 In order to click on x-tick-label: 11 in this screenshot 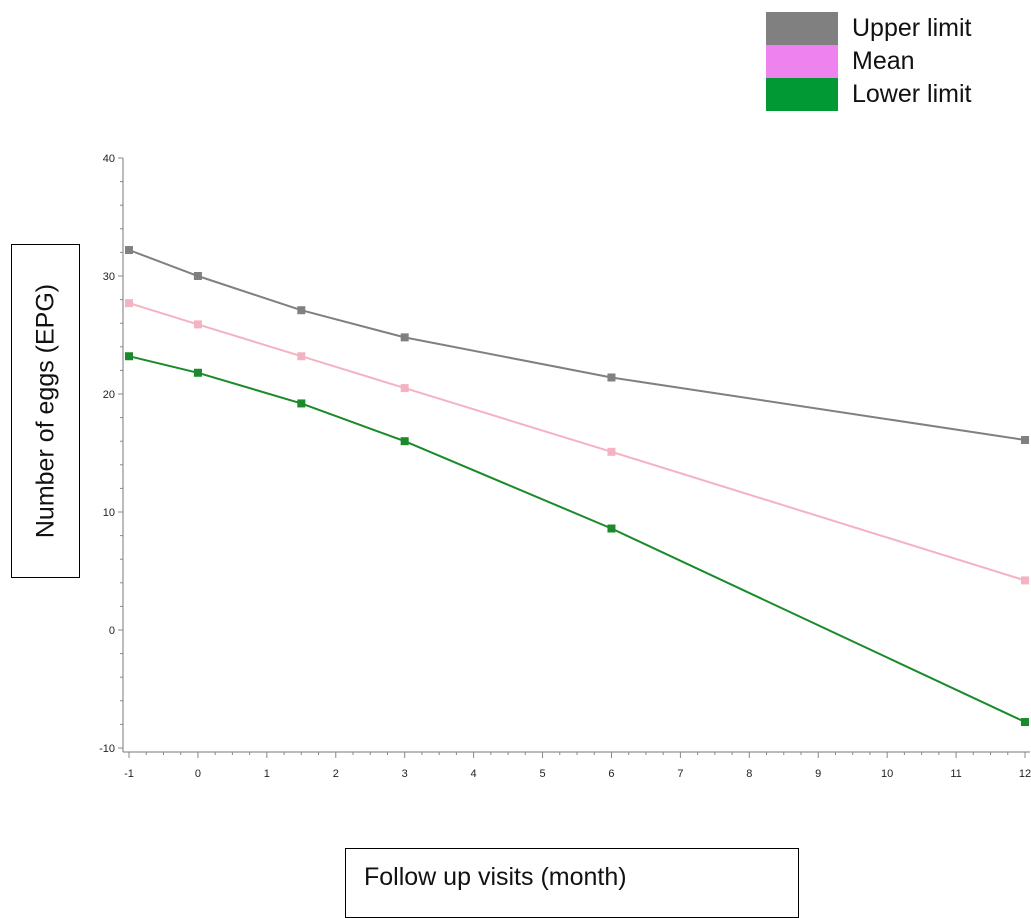, I will do `click(955, 774)`.